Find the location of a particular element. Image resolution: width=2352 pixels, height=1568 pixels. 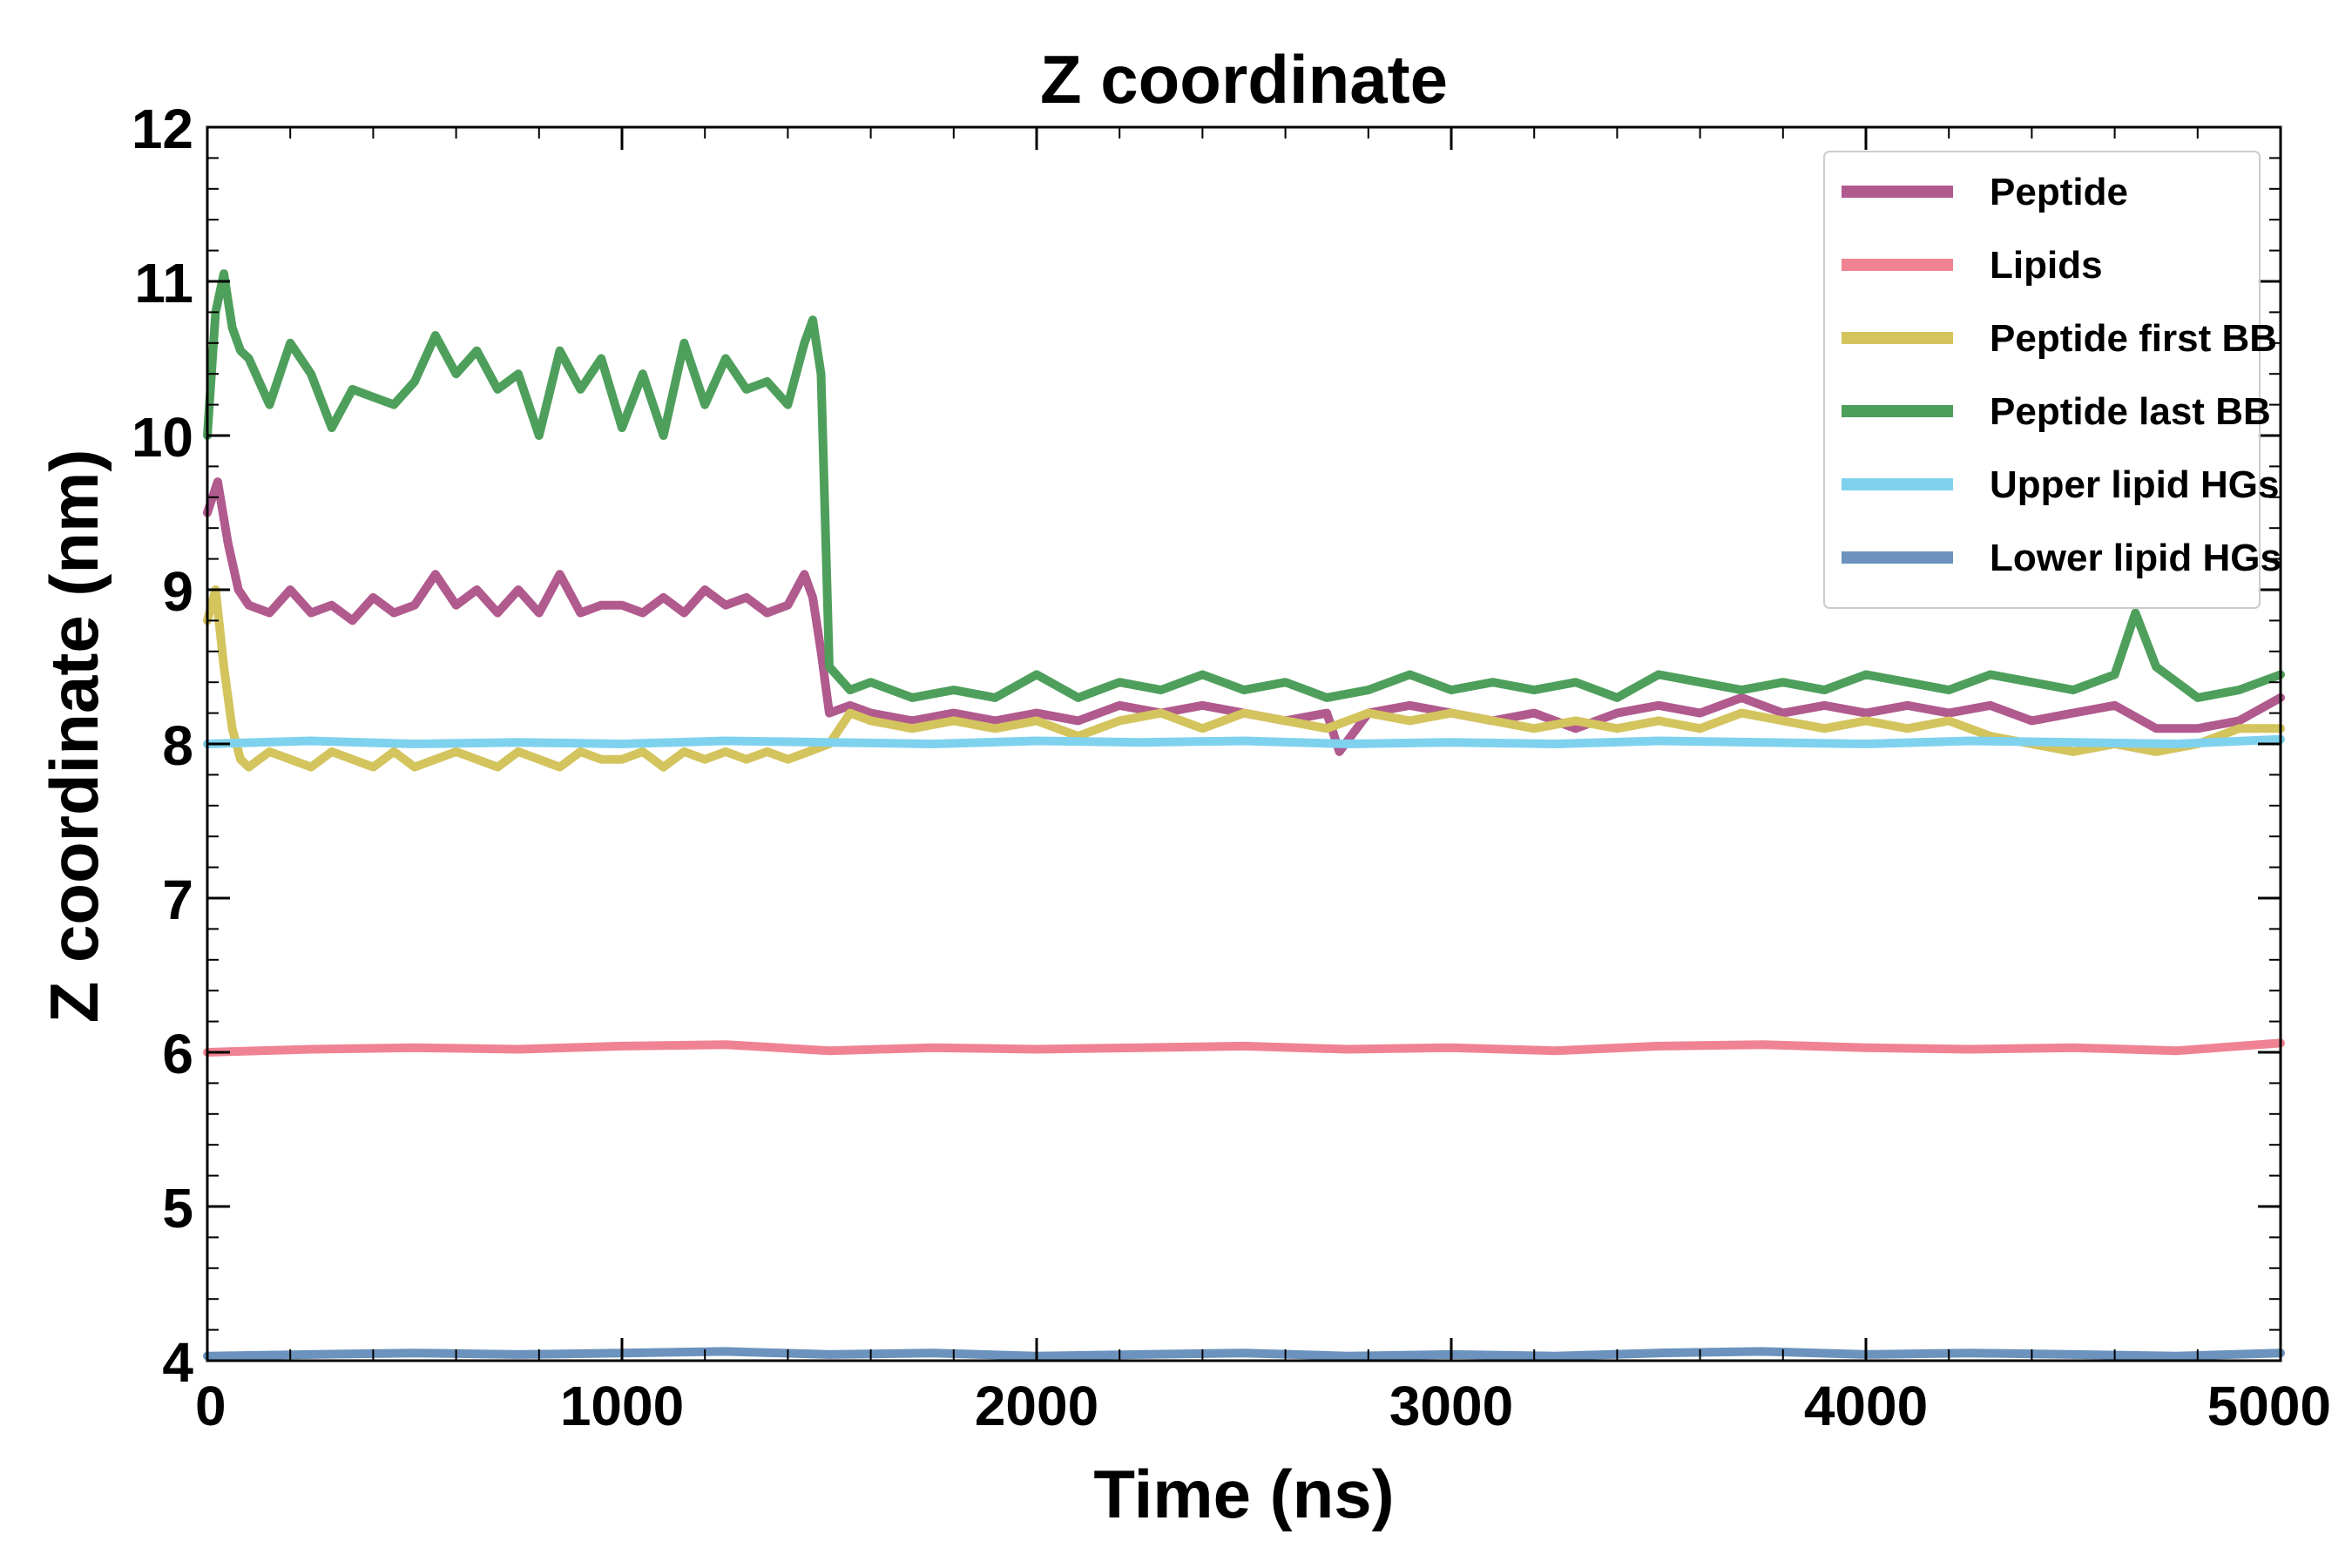

x-tick-label-4: 4000 is located at coordinates (1866, 1406).